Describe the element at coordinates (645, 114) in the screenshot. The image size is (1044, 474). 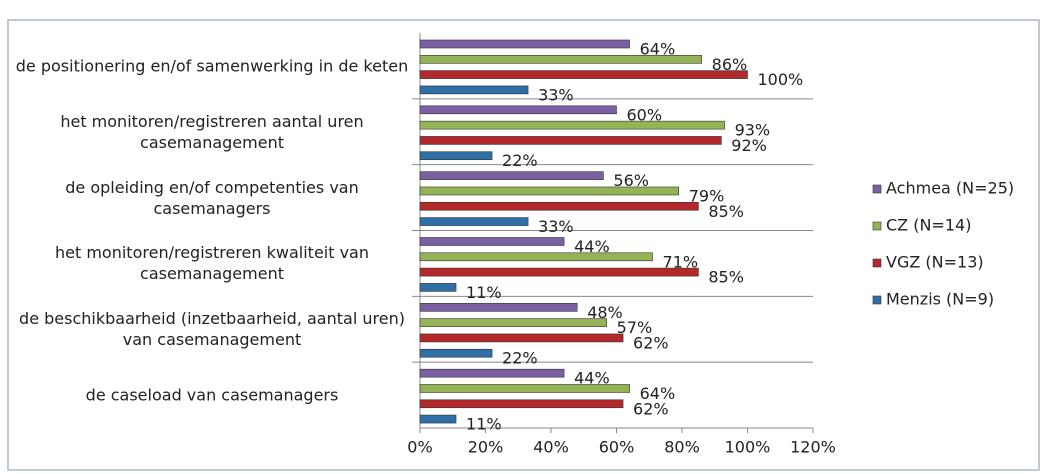
I see `value-label: 60%` at that location.